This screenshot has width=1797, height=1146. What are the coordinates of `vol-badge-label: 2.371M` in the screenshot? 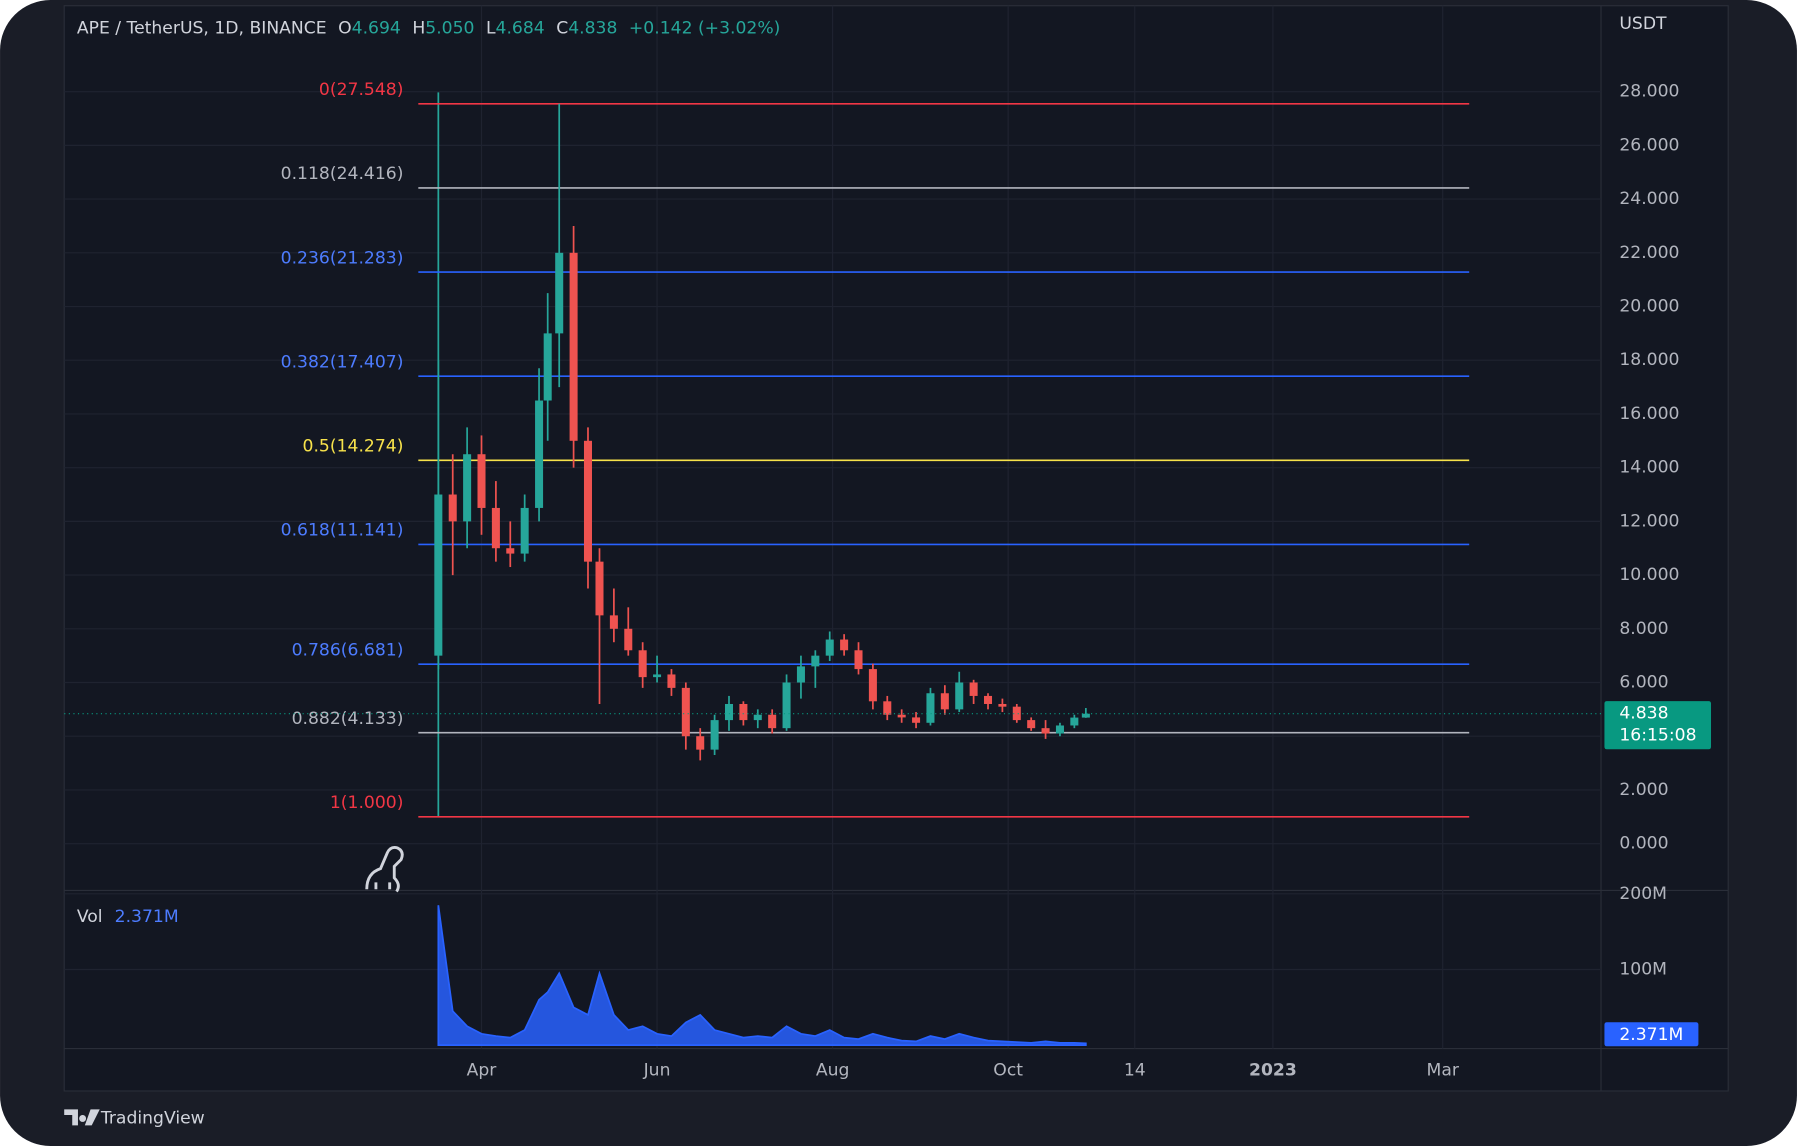 It's located at (1651, 1035).